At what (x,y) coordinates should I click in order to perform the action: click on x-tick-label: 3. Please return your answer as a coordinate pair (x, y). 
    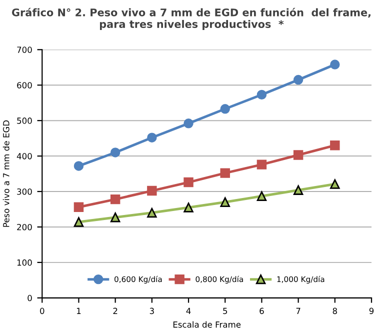
    Looking at the image, I should click on (152, 311).